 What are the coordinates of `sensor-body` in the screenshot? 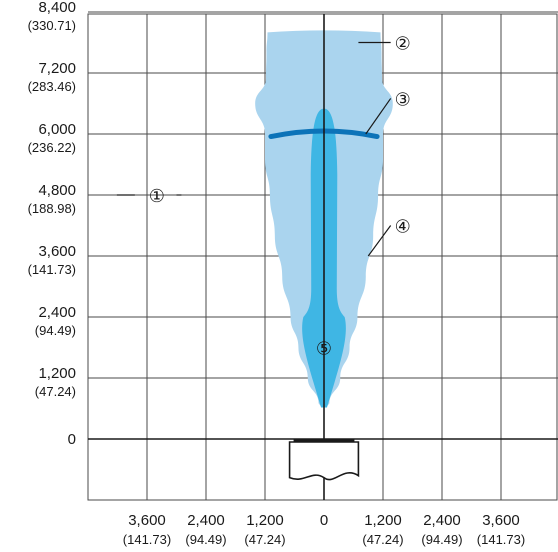 It's located at (324, 461).